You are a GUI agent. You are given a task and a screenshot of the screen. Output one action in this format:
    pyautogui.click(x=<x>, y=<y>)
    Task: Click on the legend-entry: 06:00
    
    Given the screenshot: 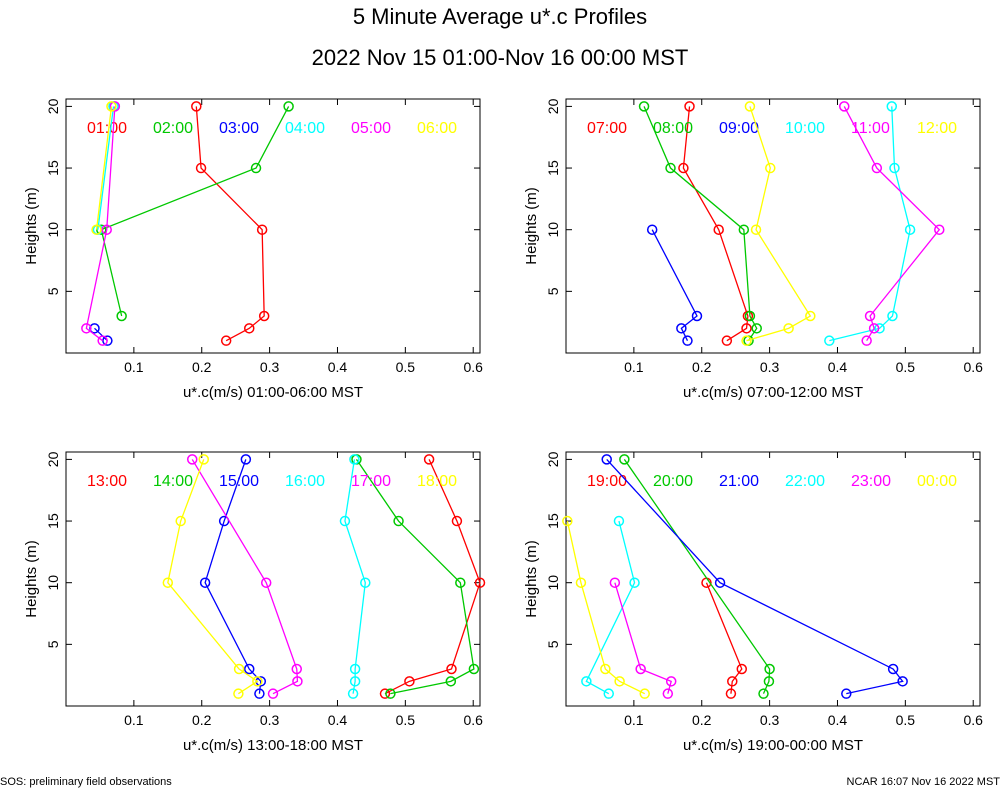 What is the action you would take?
    pyautogui.click(x=437, y=128)
    